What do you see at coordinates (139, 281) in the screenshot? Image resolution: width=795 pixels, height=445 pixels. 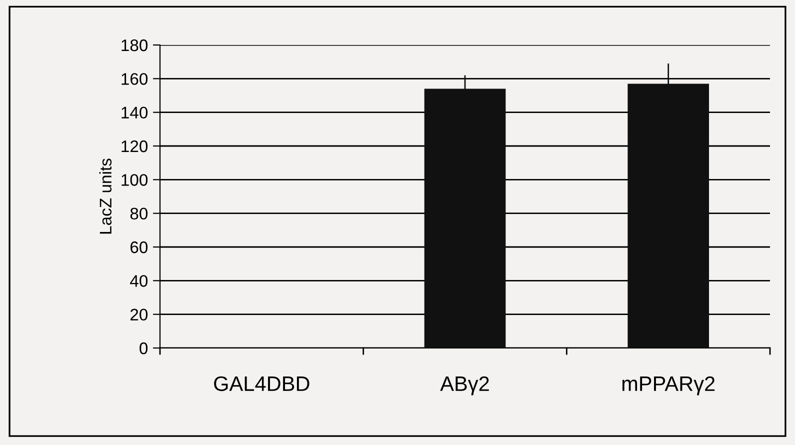 I see `y-tick-label: 40` at bounding box center [139, 281].